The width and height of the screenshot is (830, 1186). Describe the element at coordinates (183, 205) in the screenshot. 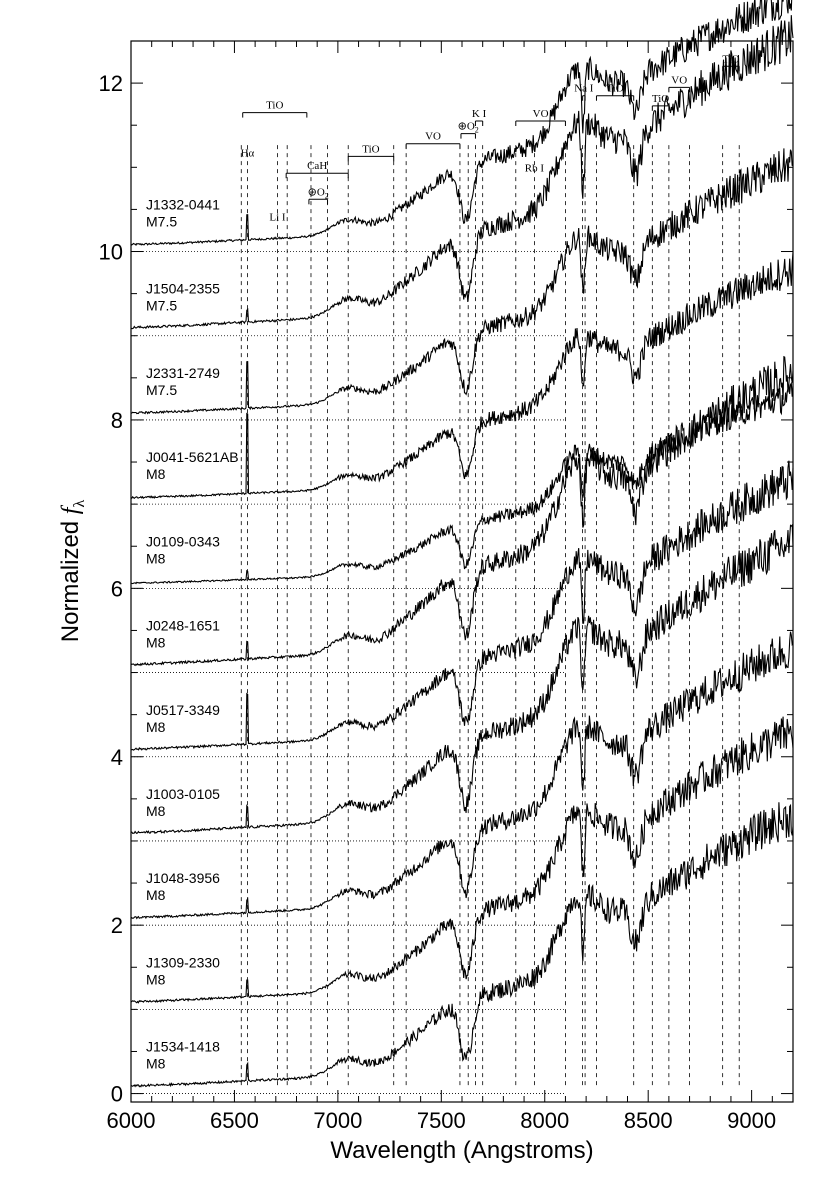

I see `star-name-label: J1332-0441` at that location.